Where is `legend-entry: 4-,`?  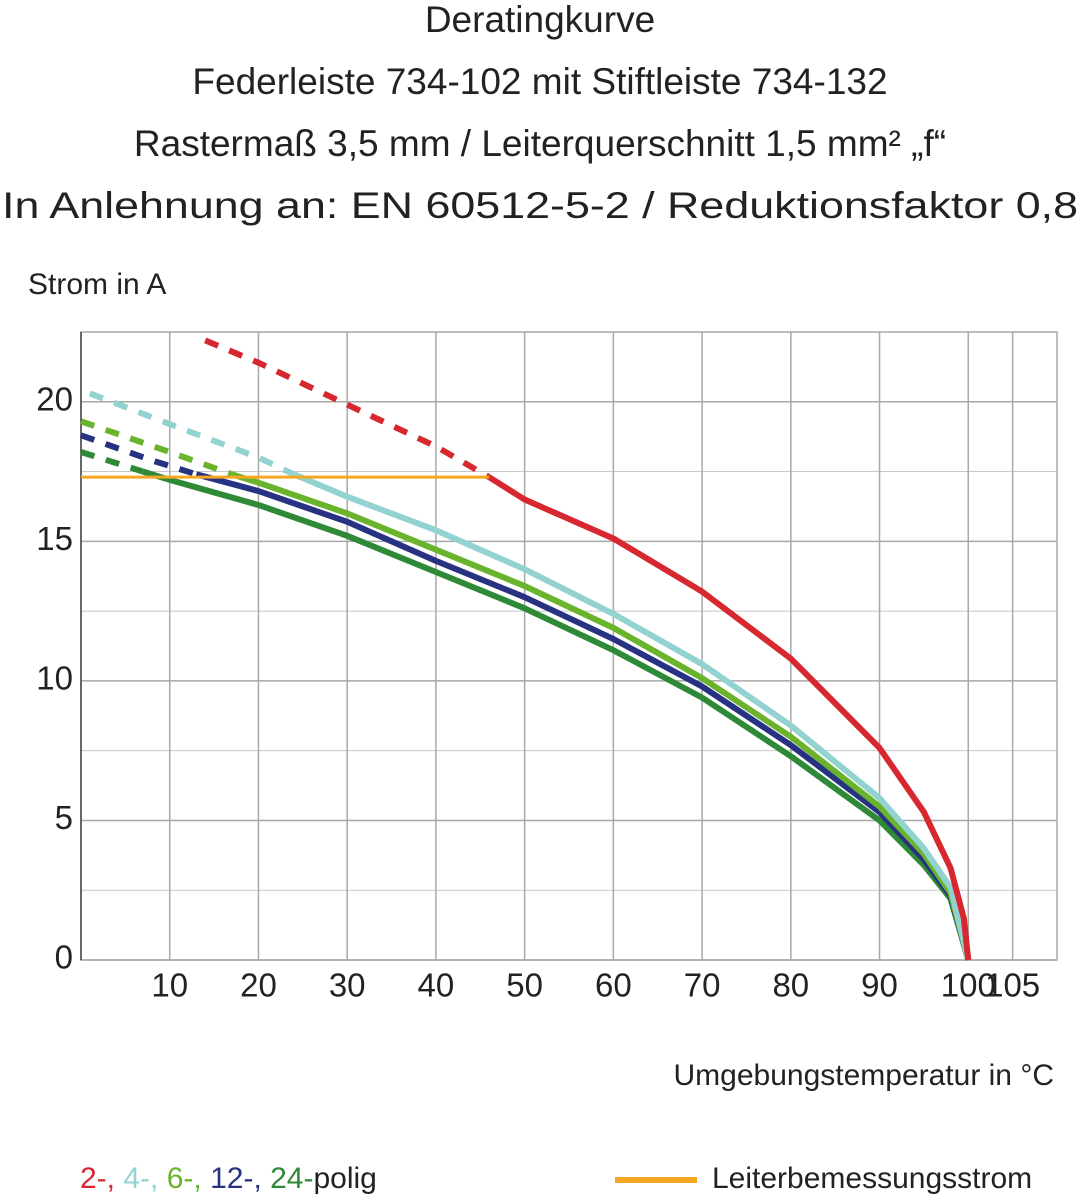 legend-entry: 4-, is located at coordinates (140, 1178).